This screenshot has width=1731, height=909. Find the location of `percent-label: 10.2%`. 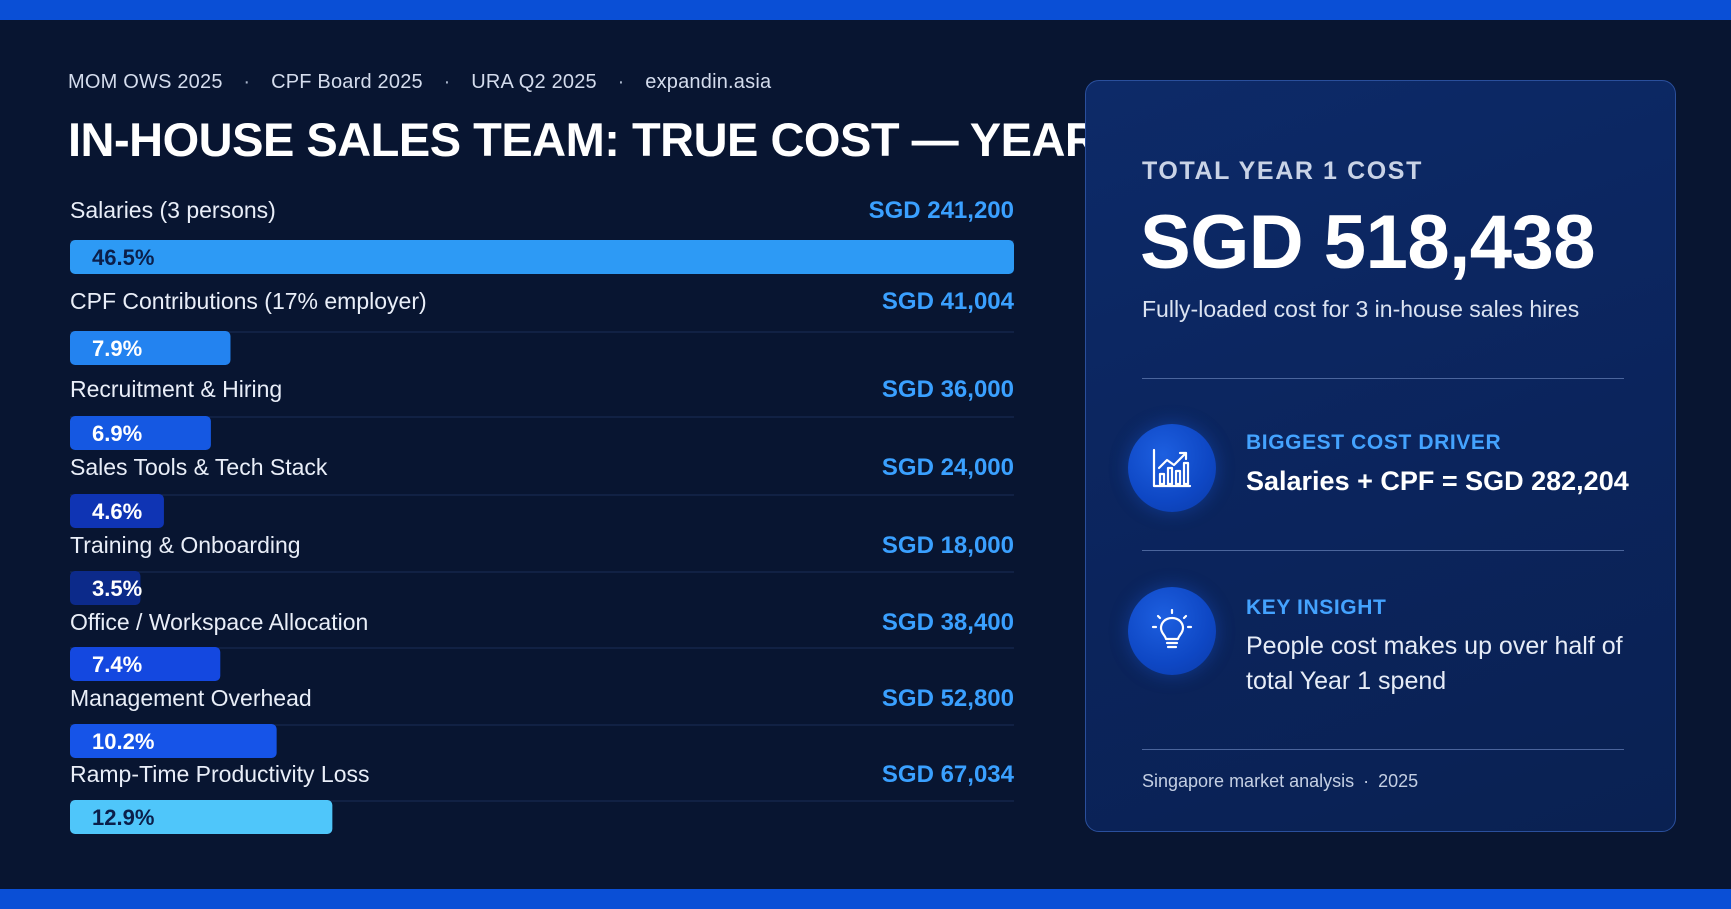

percent-label: 10.2% is located at coordinates (123, 741).